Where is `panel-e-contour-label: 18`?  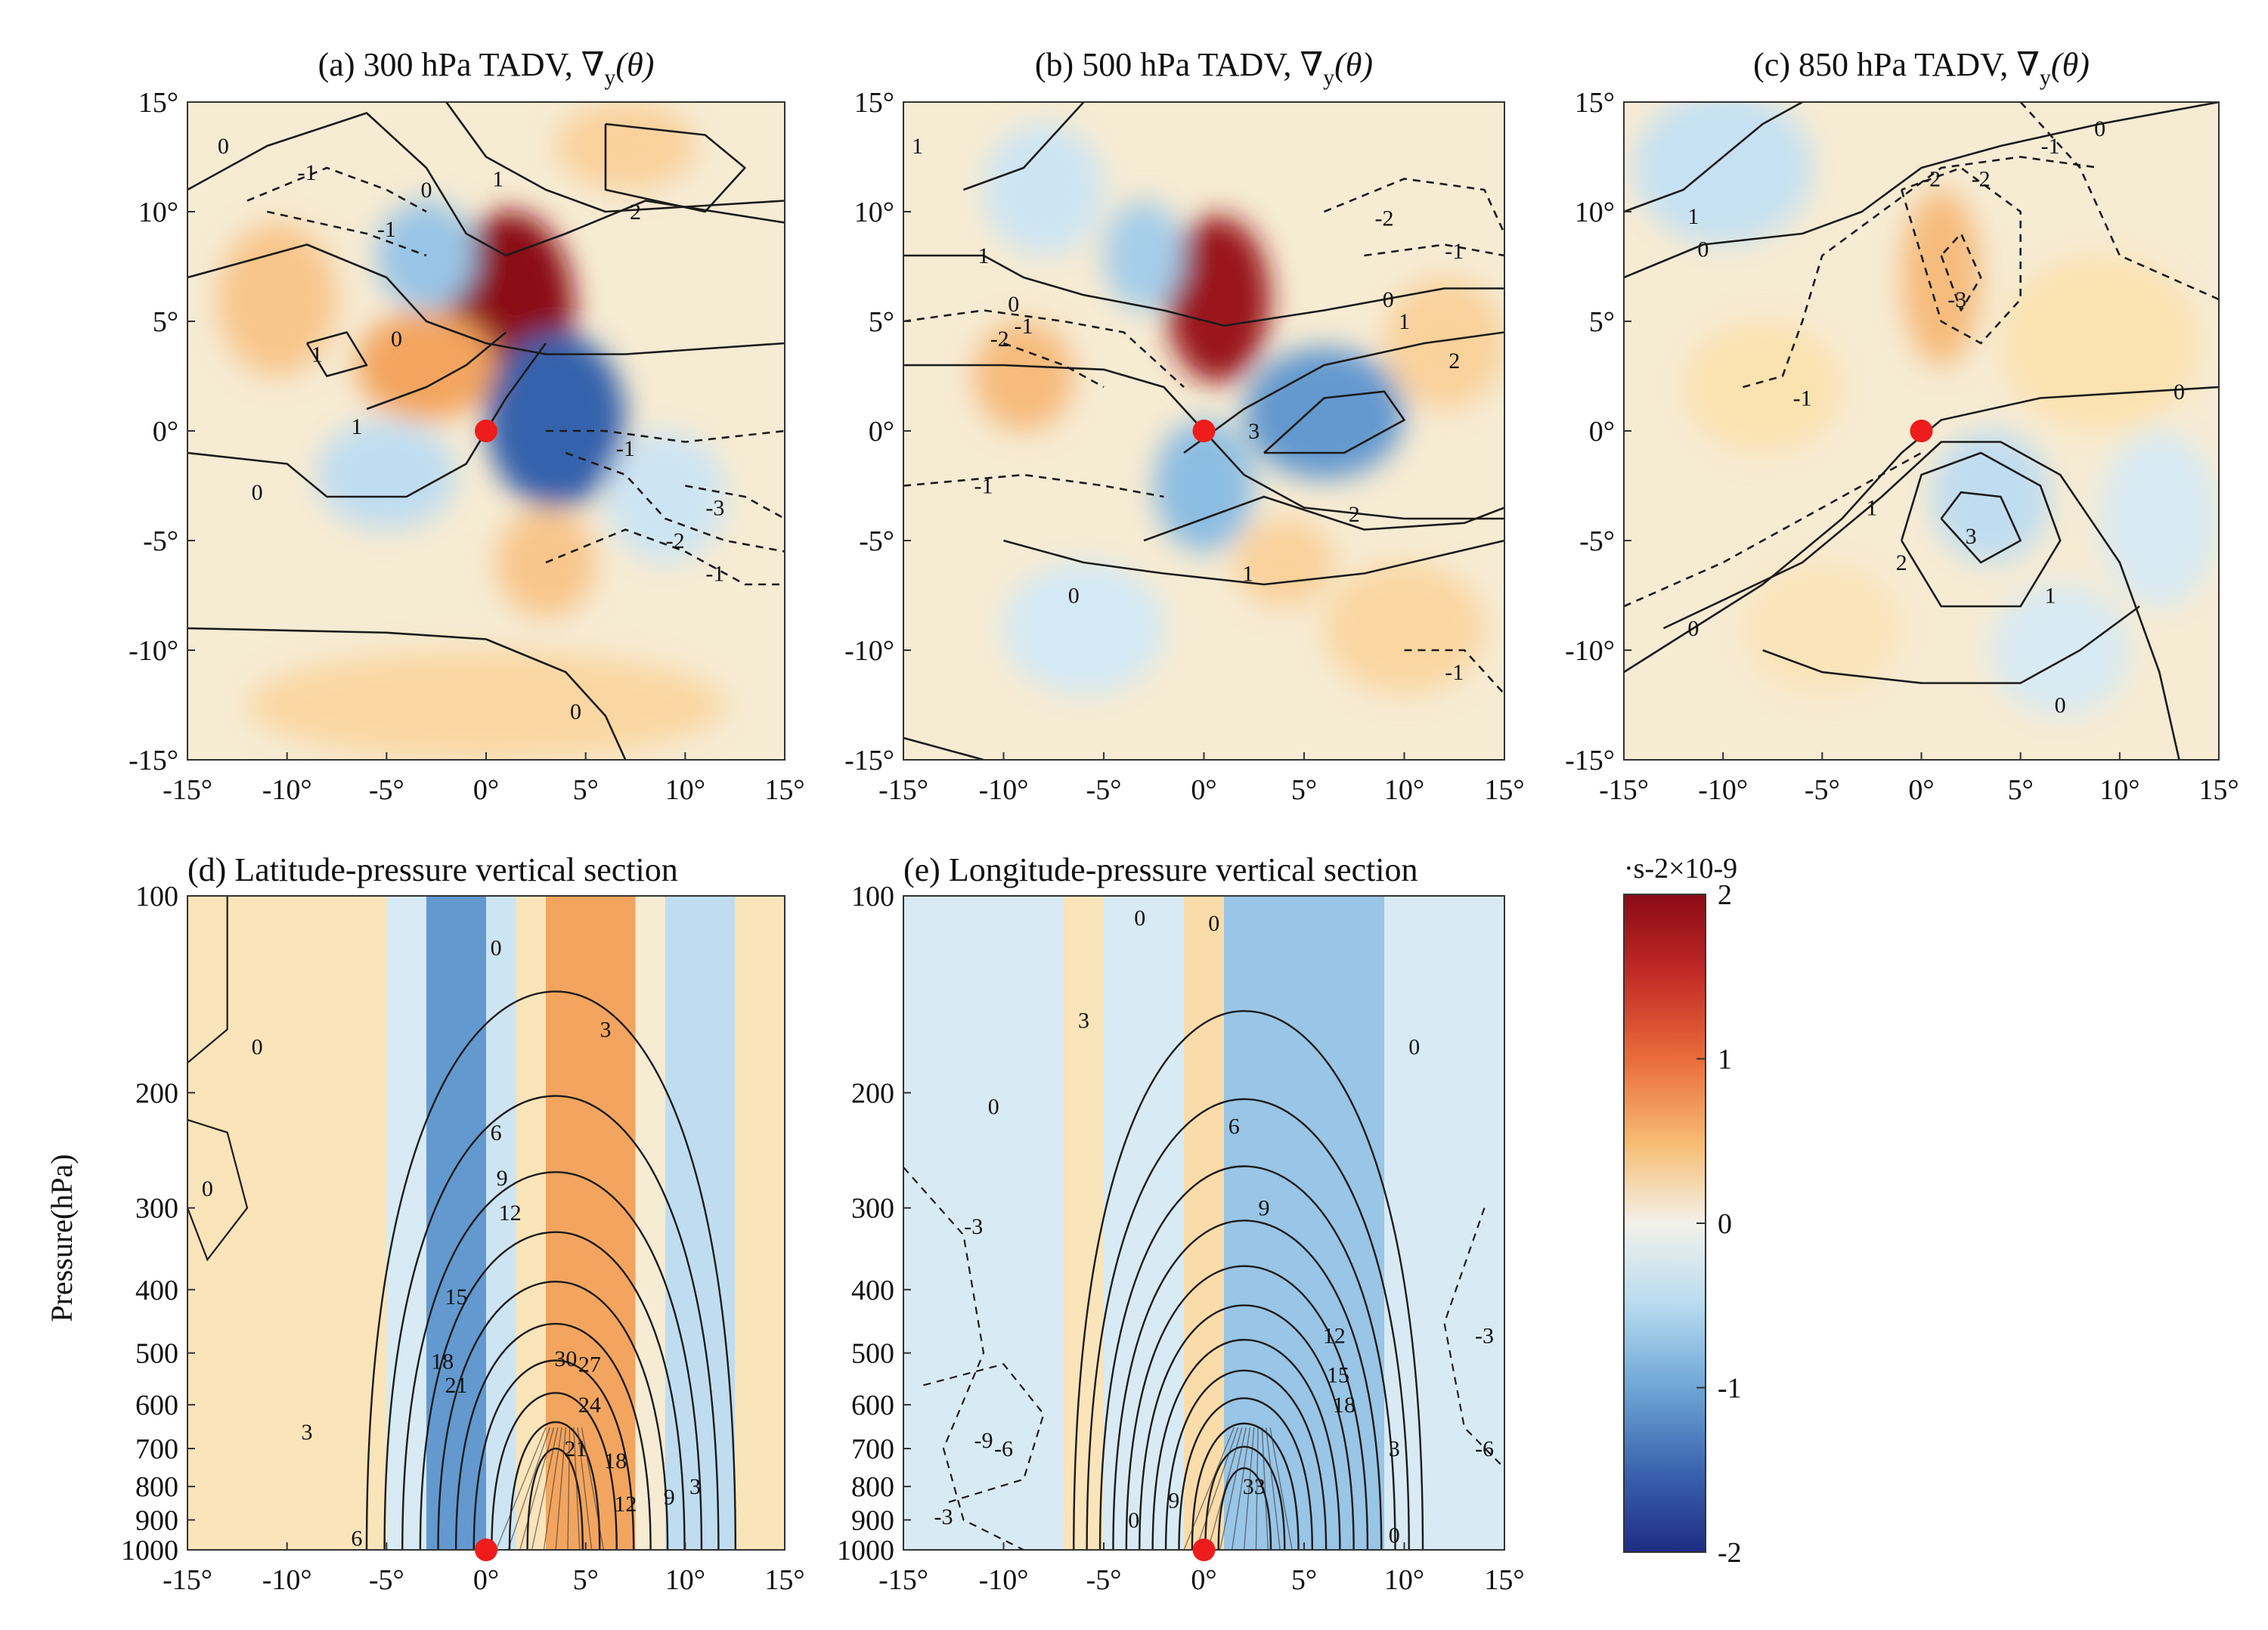 panel-e-contour-label: 18 is located at coordinates (1344, 1405).